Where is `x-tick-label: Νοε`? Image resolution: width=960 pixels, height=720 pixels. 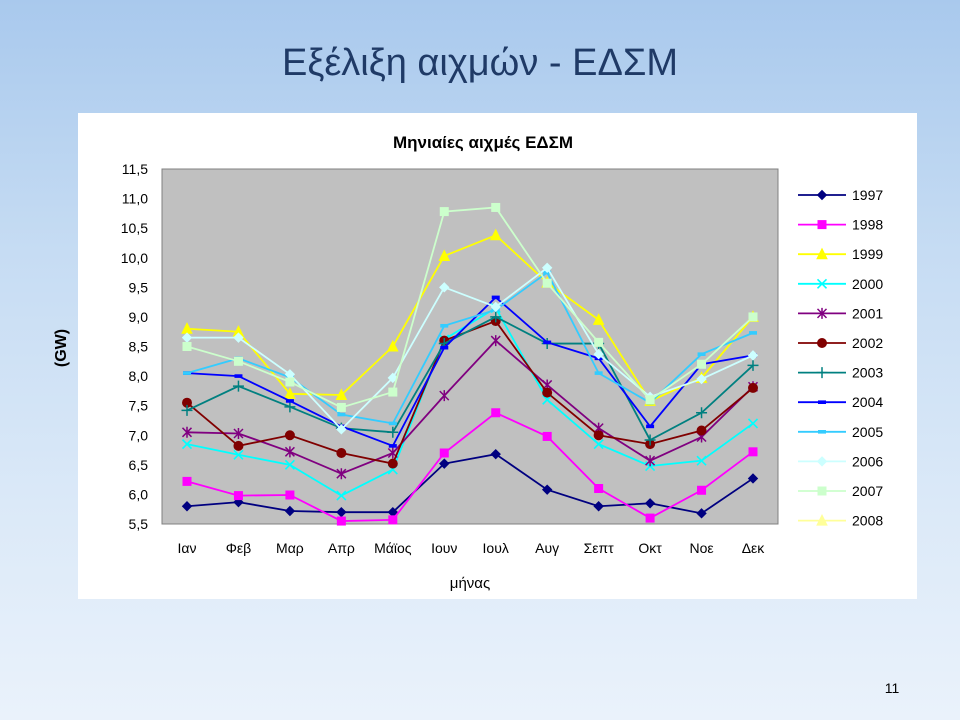
x-tick-label: Νοε is located at coordinates (701, 548).